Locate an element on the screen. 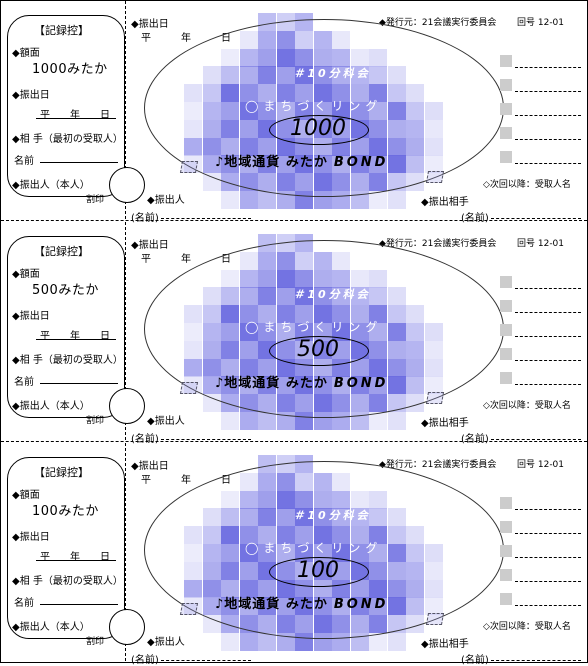 The image size is (588, 666). next-recipient-label: ◇次回以降：受取人名 is located at coordinates (527, 185).